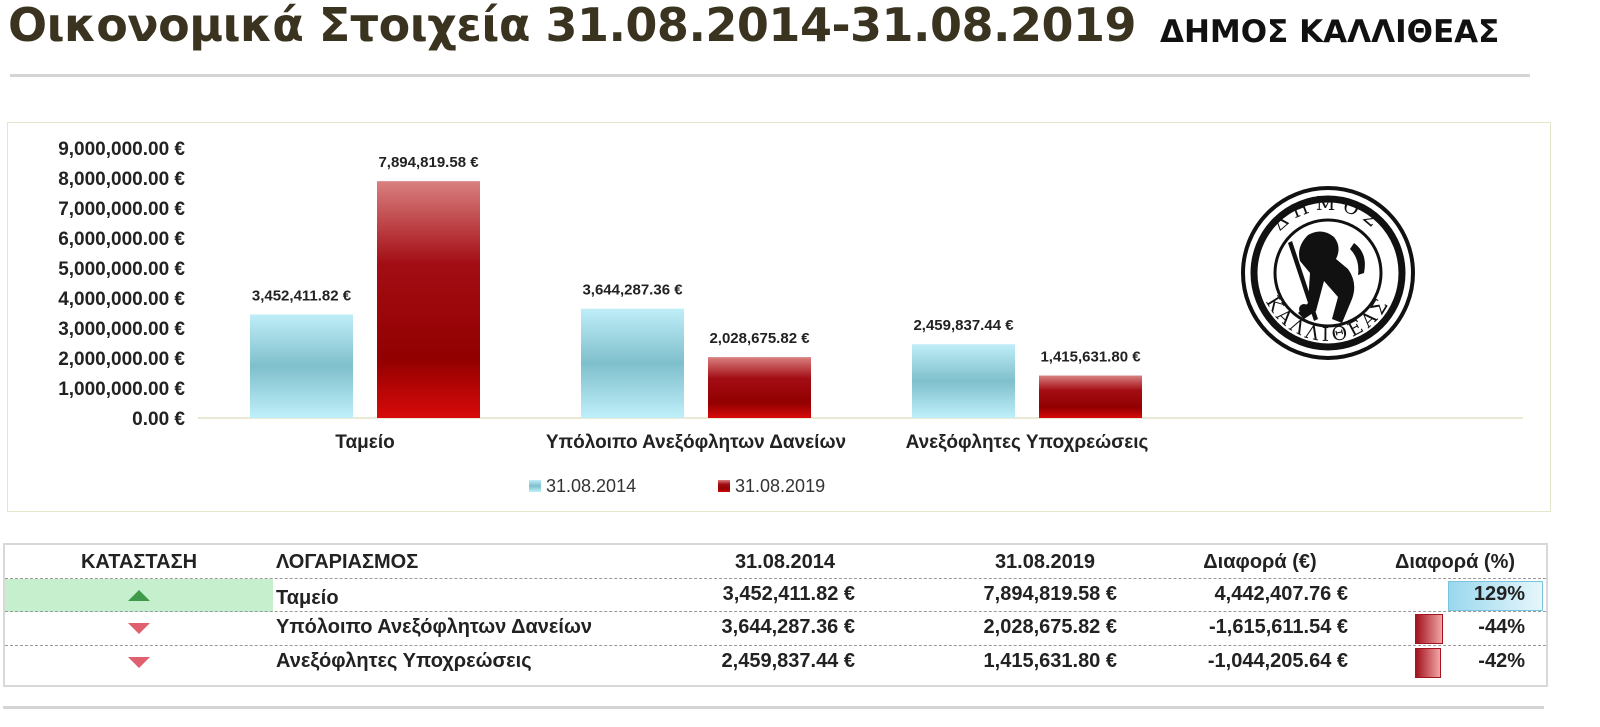 The width and height of the screenshot is (1600, 727). What do you see at coordinates (788, 627) in the screenshot?
I see `value-2014: 3,644,287.36 €` at bounding box center [788, 627].